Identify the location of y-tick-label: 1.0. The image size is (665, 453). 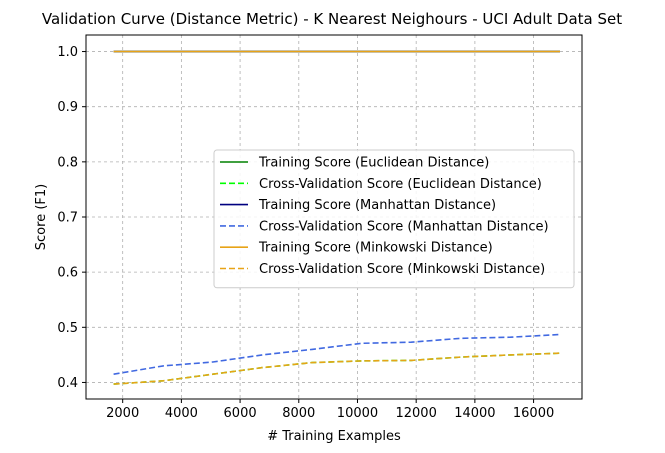
(67, 52).